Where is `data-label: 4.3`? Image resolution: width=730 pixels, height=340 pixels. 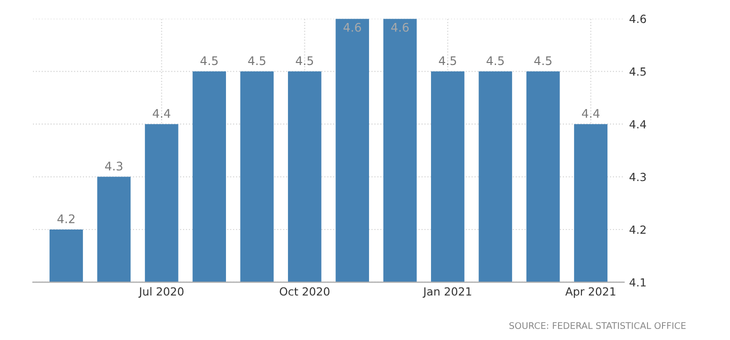 data-label: 4.3 is located at coordinates (113, 166).